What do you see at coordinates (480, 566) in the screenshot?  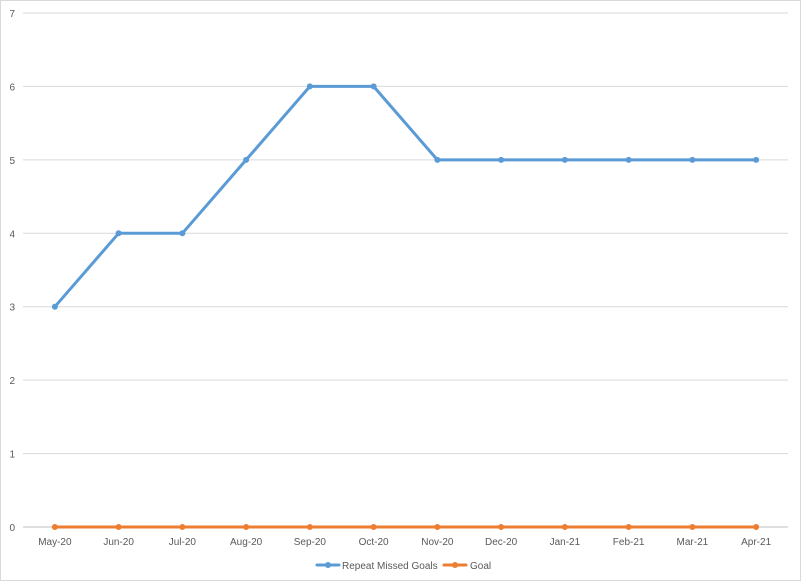 I see `legend-label-1: Goal` at bounding box center [480, 566].